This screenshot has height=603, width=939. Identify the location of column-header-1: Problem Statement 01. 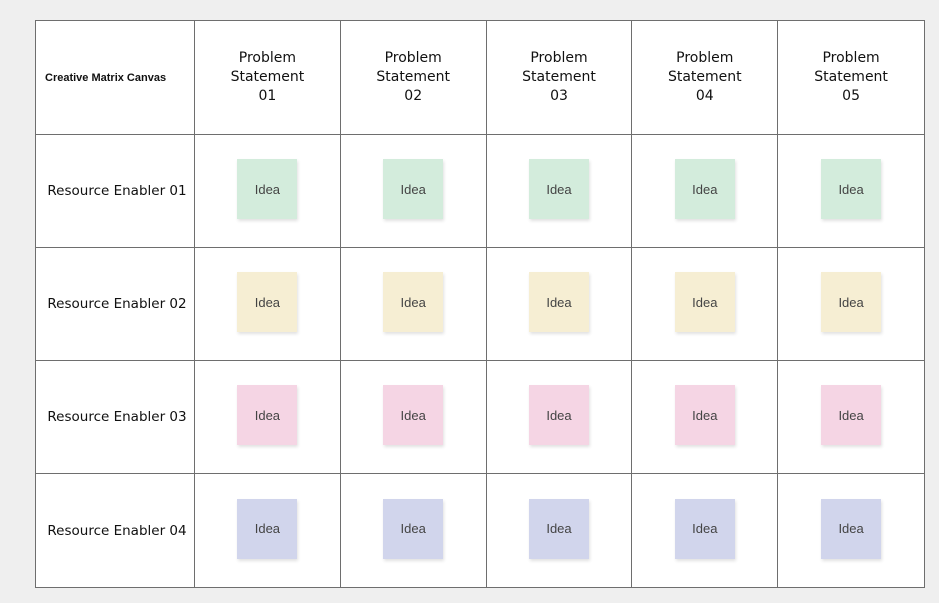
(268, 78).